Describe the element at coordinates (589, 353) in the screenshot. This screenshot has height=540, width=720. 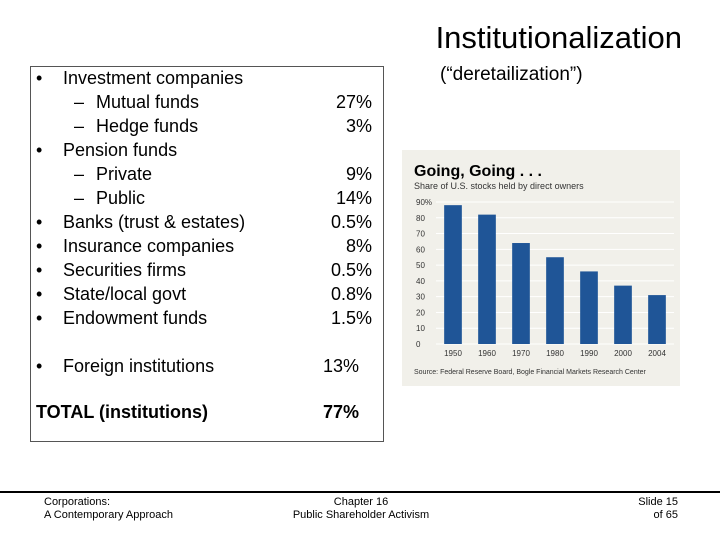
I see `x-tick-label: 1990` at that location.